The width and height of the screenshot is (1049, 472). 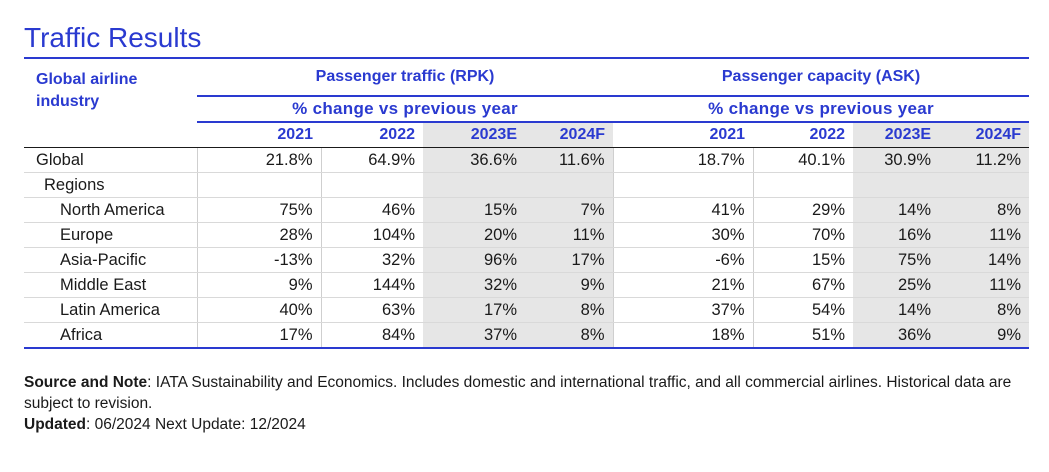 What do you see at coordinates (896, 335) in the screenshot?
I see `table-cell: 36%` at bounding box center [896, 335].